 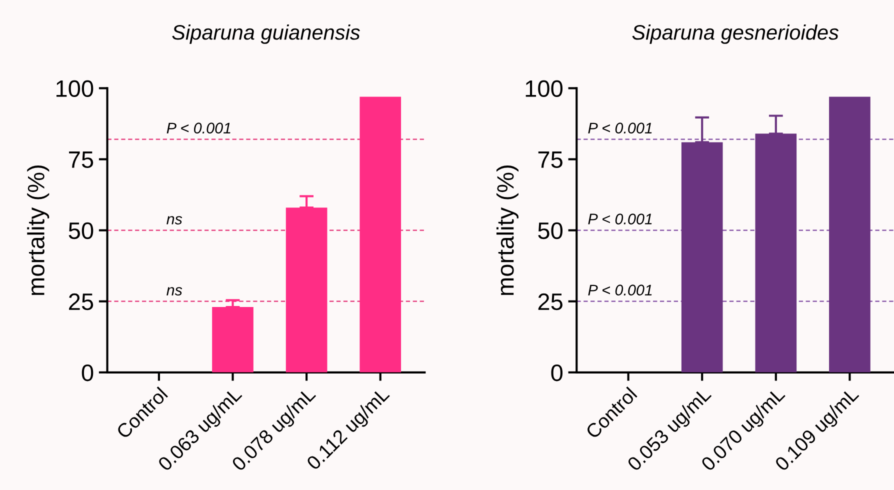 What do you see at coordinates (266, 34) in the screenshot?
I see `chart-title: Siparuna guianensis` at bounding box center [266, 34].